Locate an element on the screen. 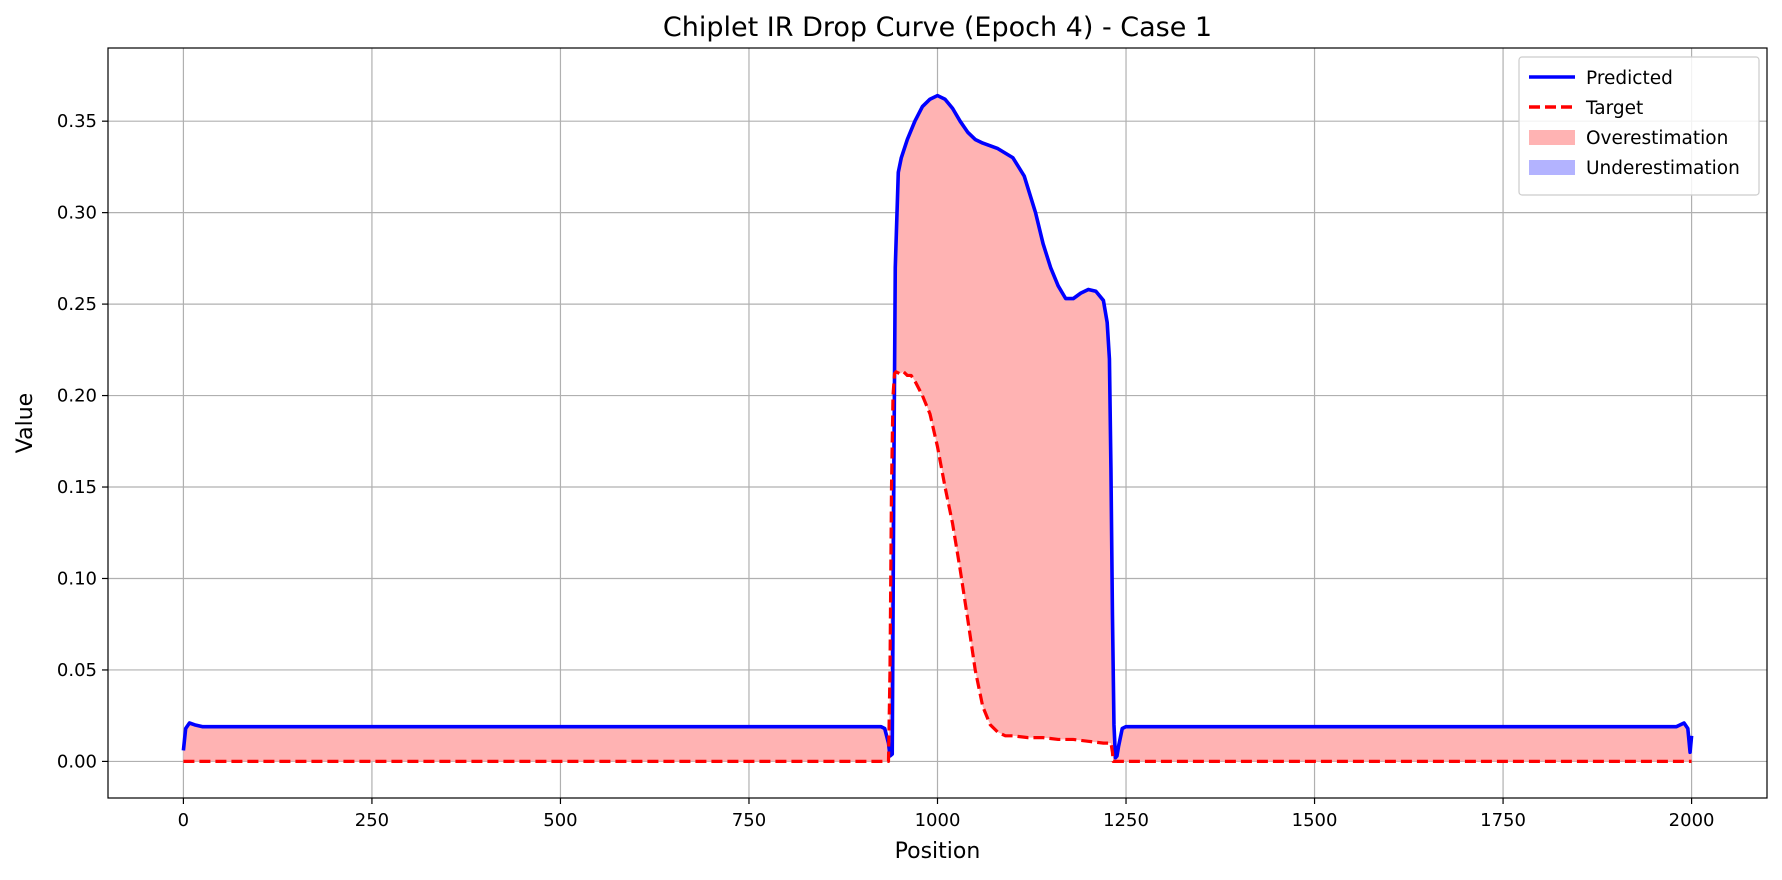 This screenshot has height=880, width=1782. legend-item-underestimation: Underestimation is located at coordinates (1634, 168).